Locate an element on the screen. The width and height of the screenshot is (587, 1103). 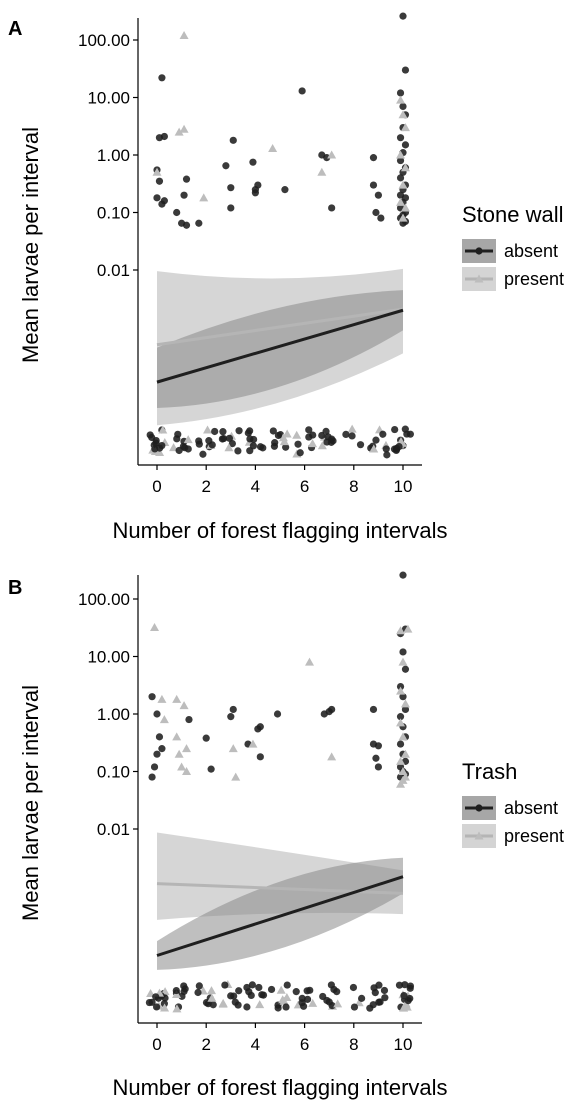
x-tick-label: 0 is located at coordinates (156, 1044).